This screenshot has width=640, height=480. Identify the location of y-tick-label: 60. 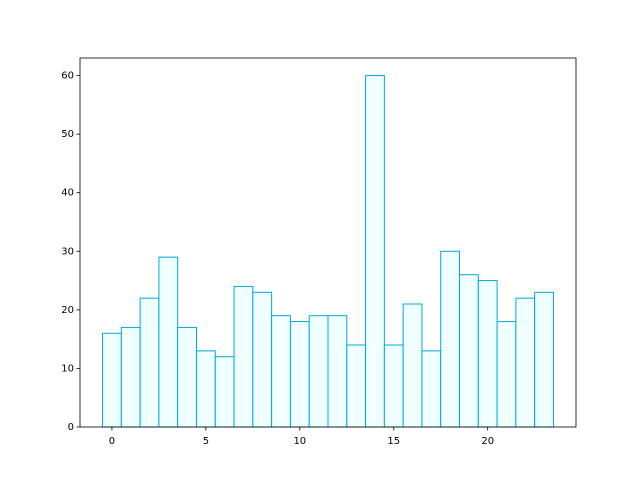
(67, 76).